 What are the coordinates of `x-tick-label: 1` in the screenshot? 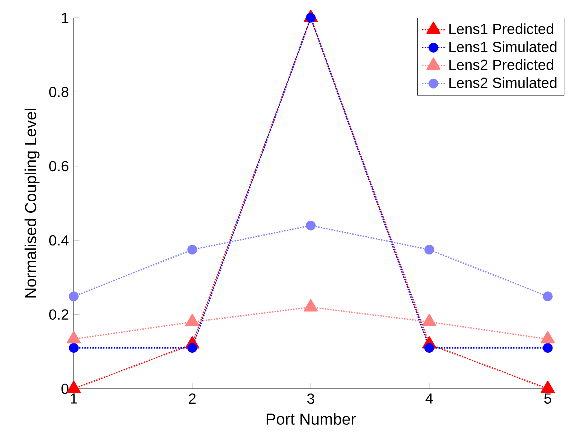 It's located at (74, 399).